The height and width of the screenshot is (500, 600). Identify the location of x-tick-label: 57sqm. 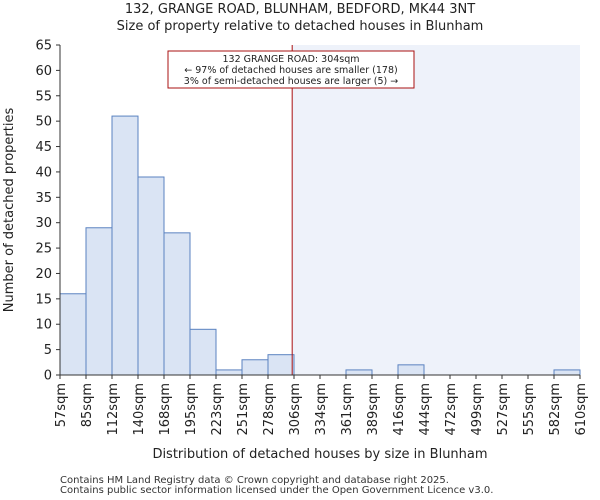
(61, 405).